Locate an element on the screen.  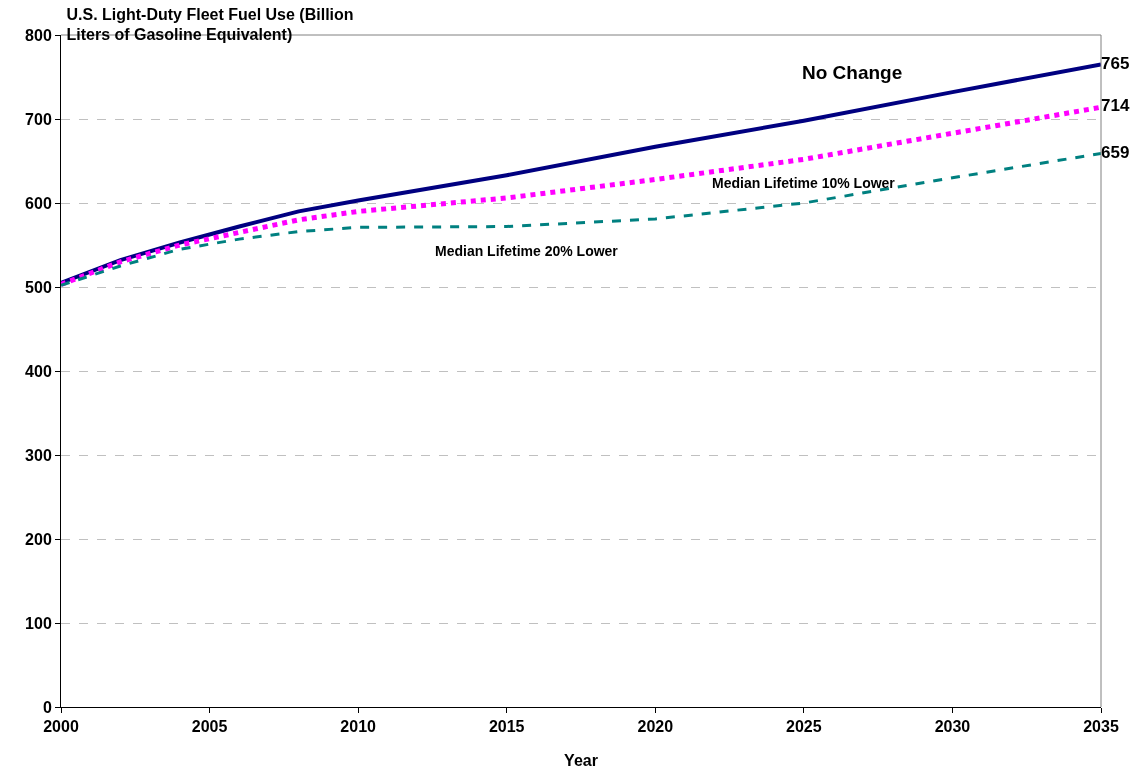
y-tick-label: 200 is located at coordinates (38, 539).